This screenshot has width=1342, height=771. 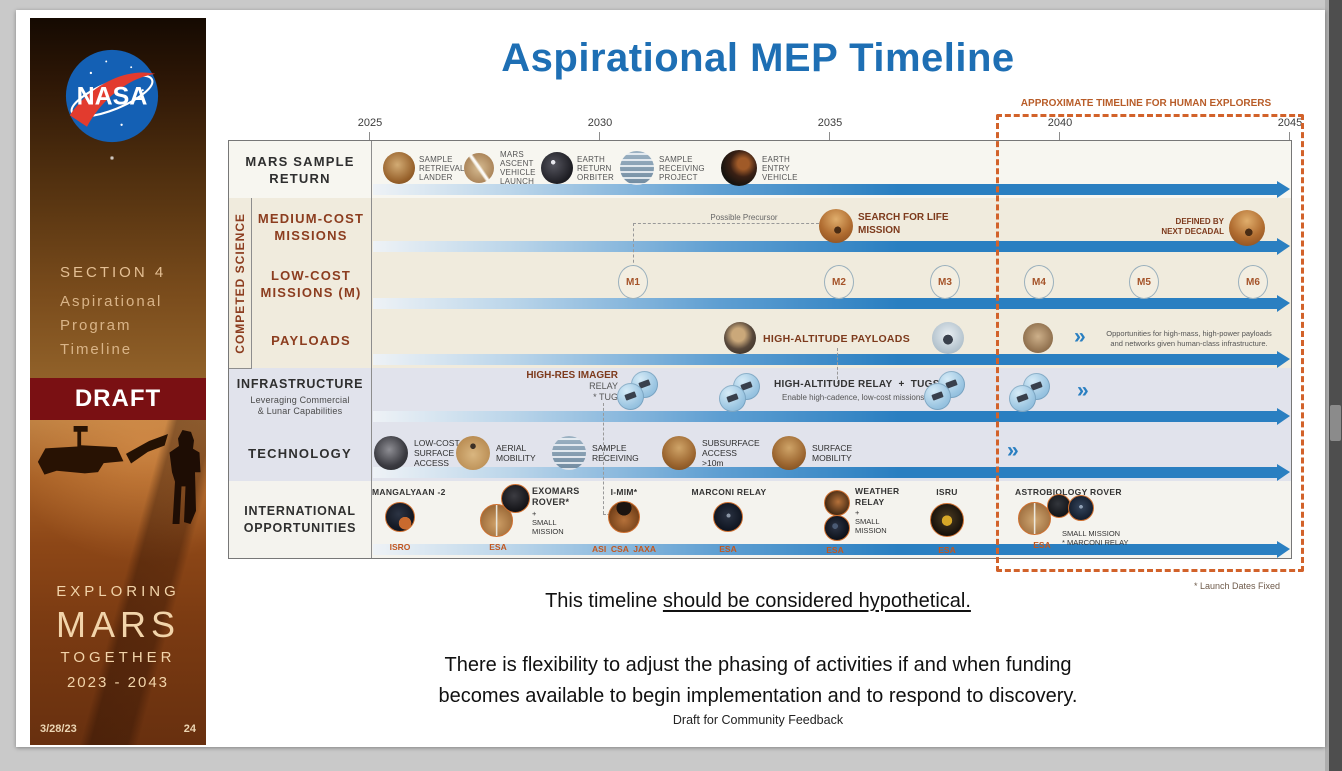 I want to click on hypothetical-prefix: This timeline, so click(x=604, y=601).